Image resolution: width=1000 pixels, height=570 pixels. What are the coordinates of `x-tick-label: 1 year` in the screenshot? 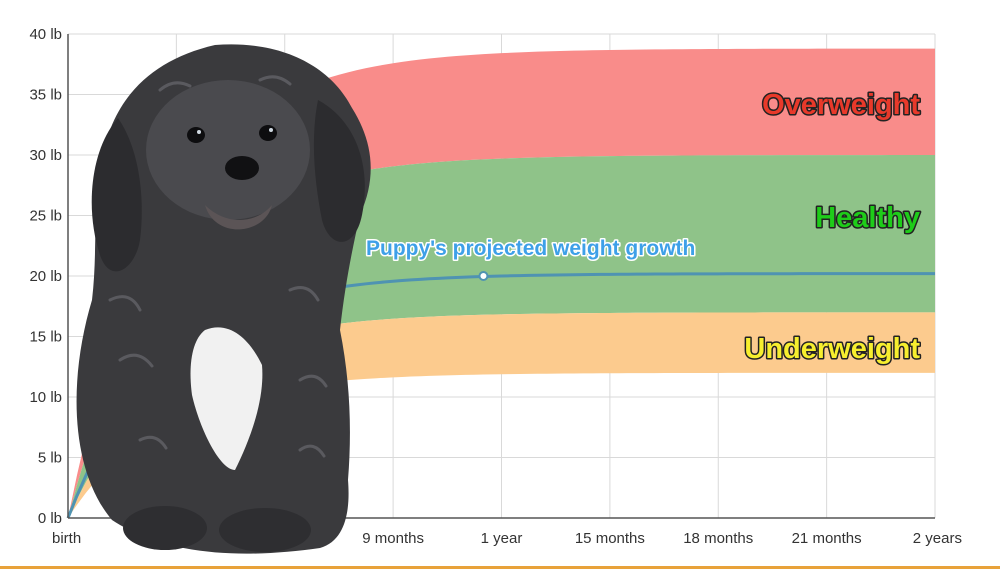 It's located at (502, 538).